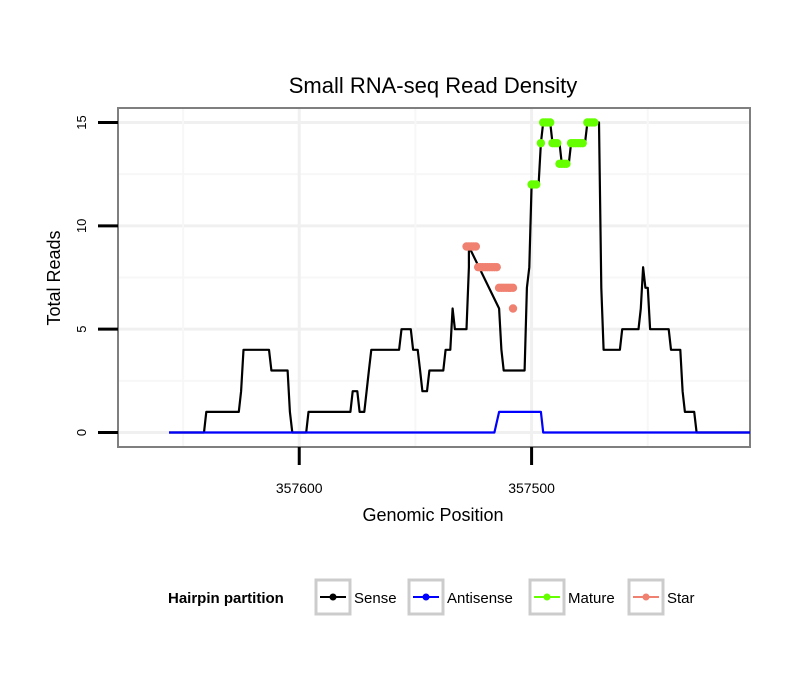  I want to click on legend-label-antisense: Antisense, so click(480, 598).